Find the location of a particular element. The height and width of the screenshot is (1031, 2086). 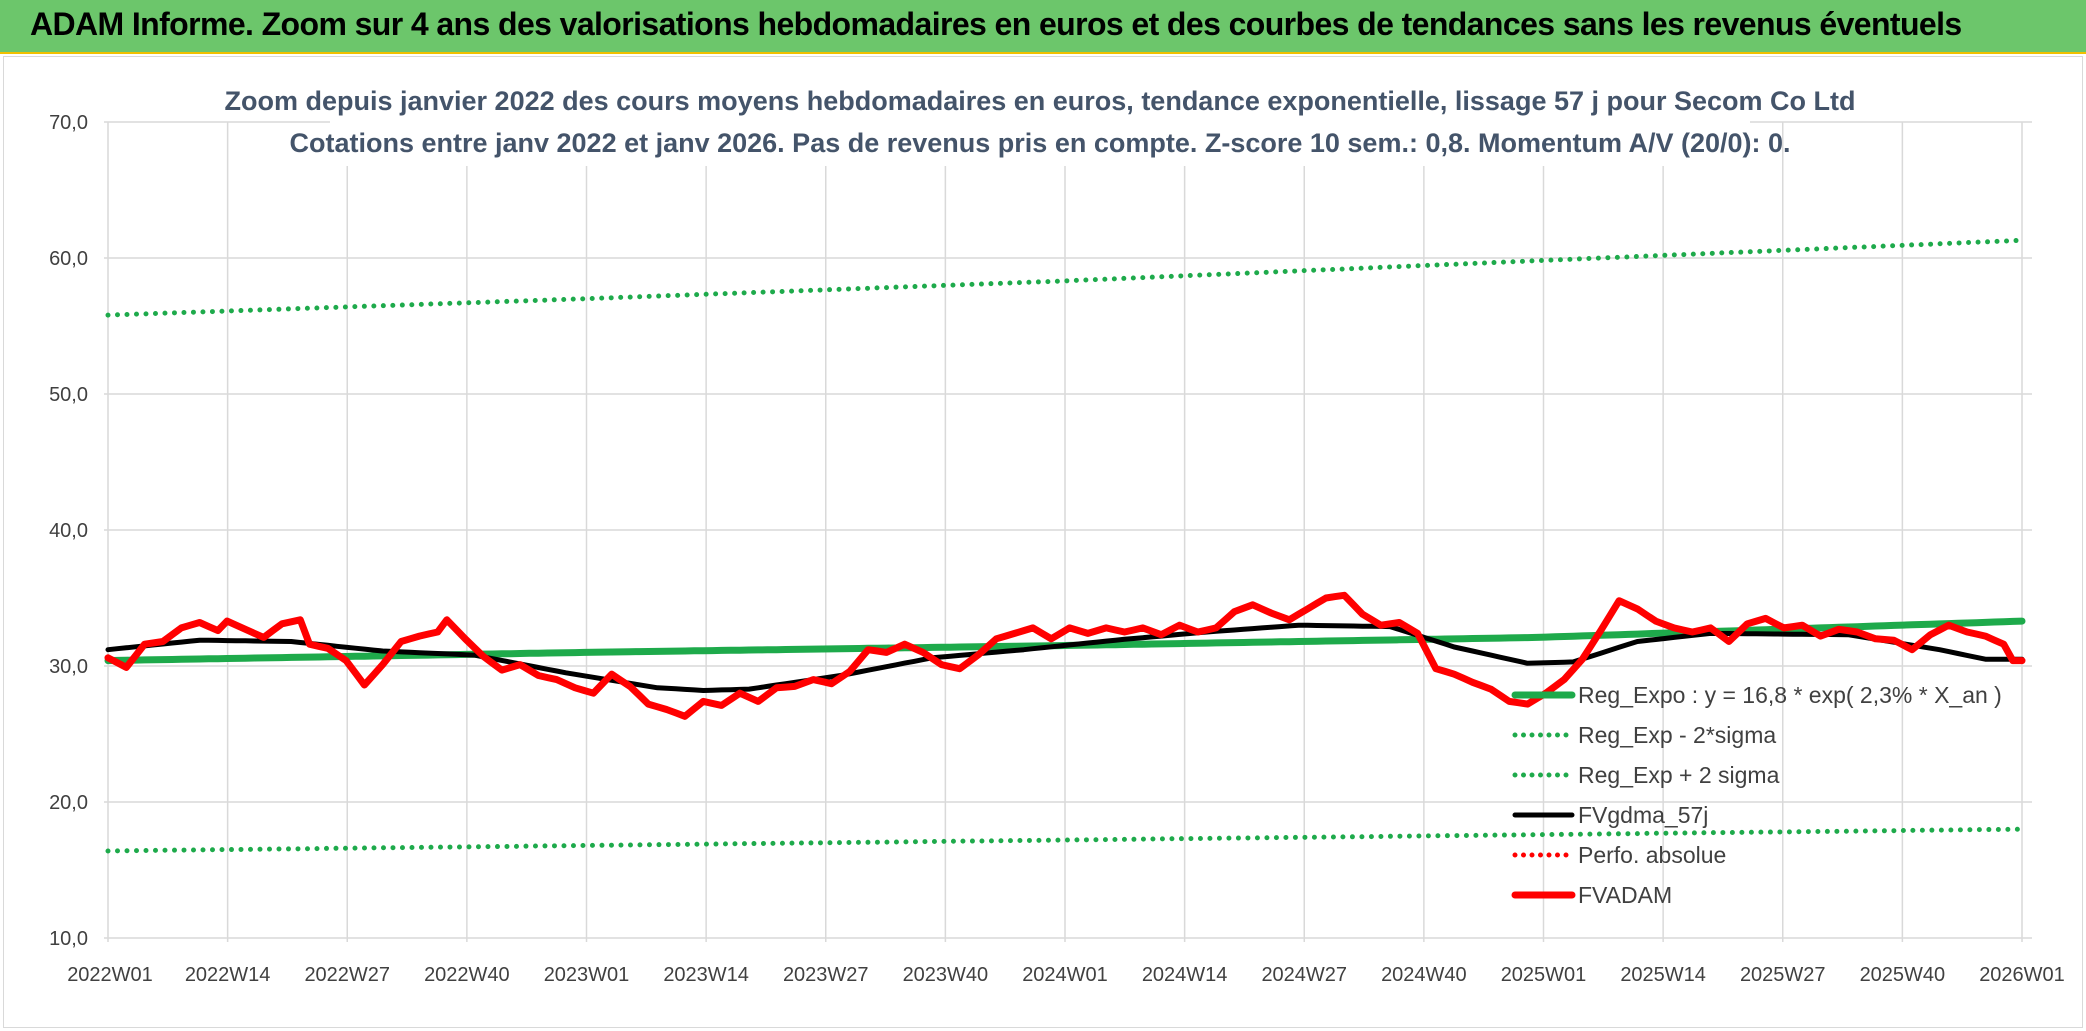

legend-reg-expo-label: Reg_Expo : y = 16,8 * exp( 2,3% * X_an ) is located at coordinates (1790, 695).